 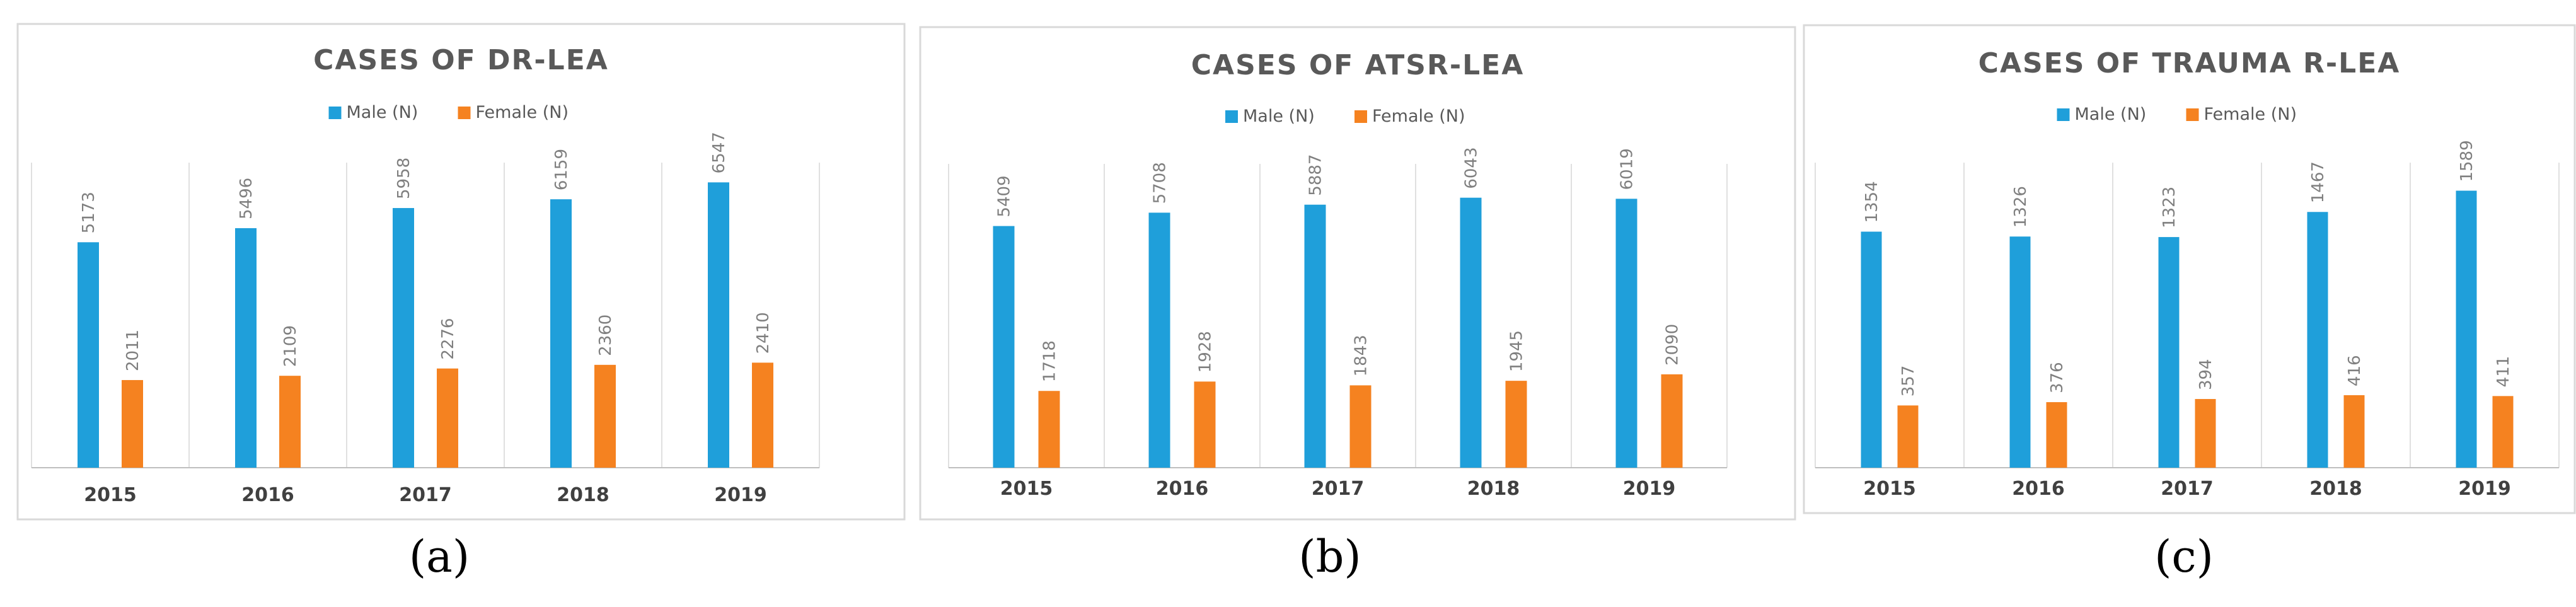 I want to click on bar-b-female-2019, so click(x=1672, y=421).